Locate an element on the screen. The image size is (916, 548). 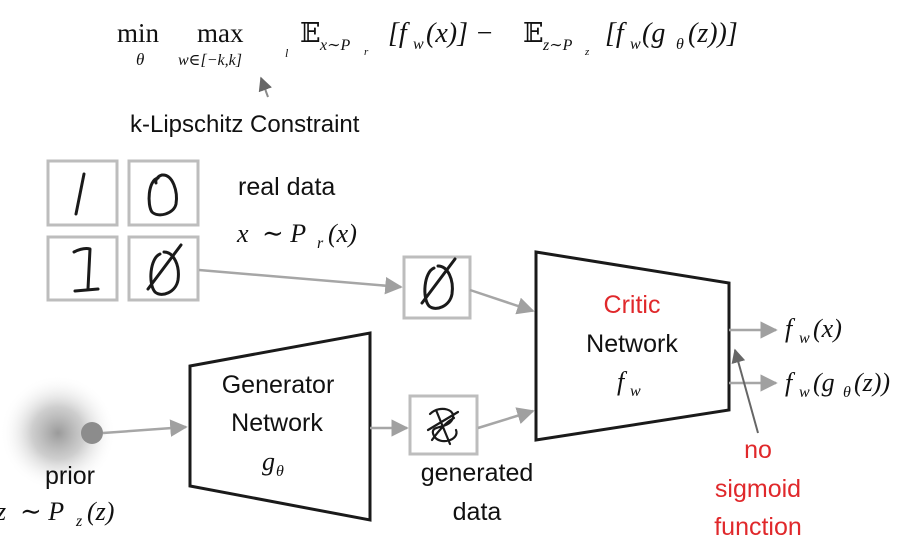
generator-network-shape is located at coordinates (280, 426).